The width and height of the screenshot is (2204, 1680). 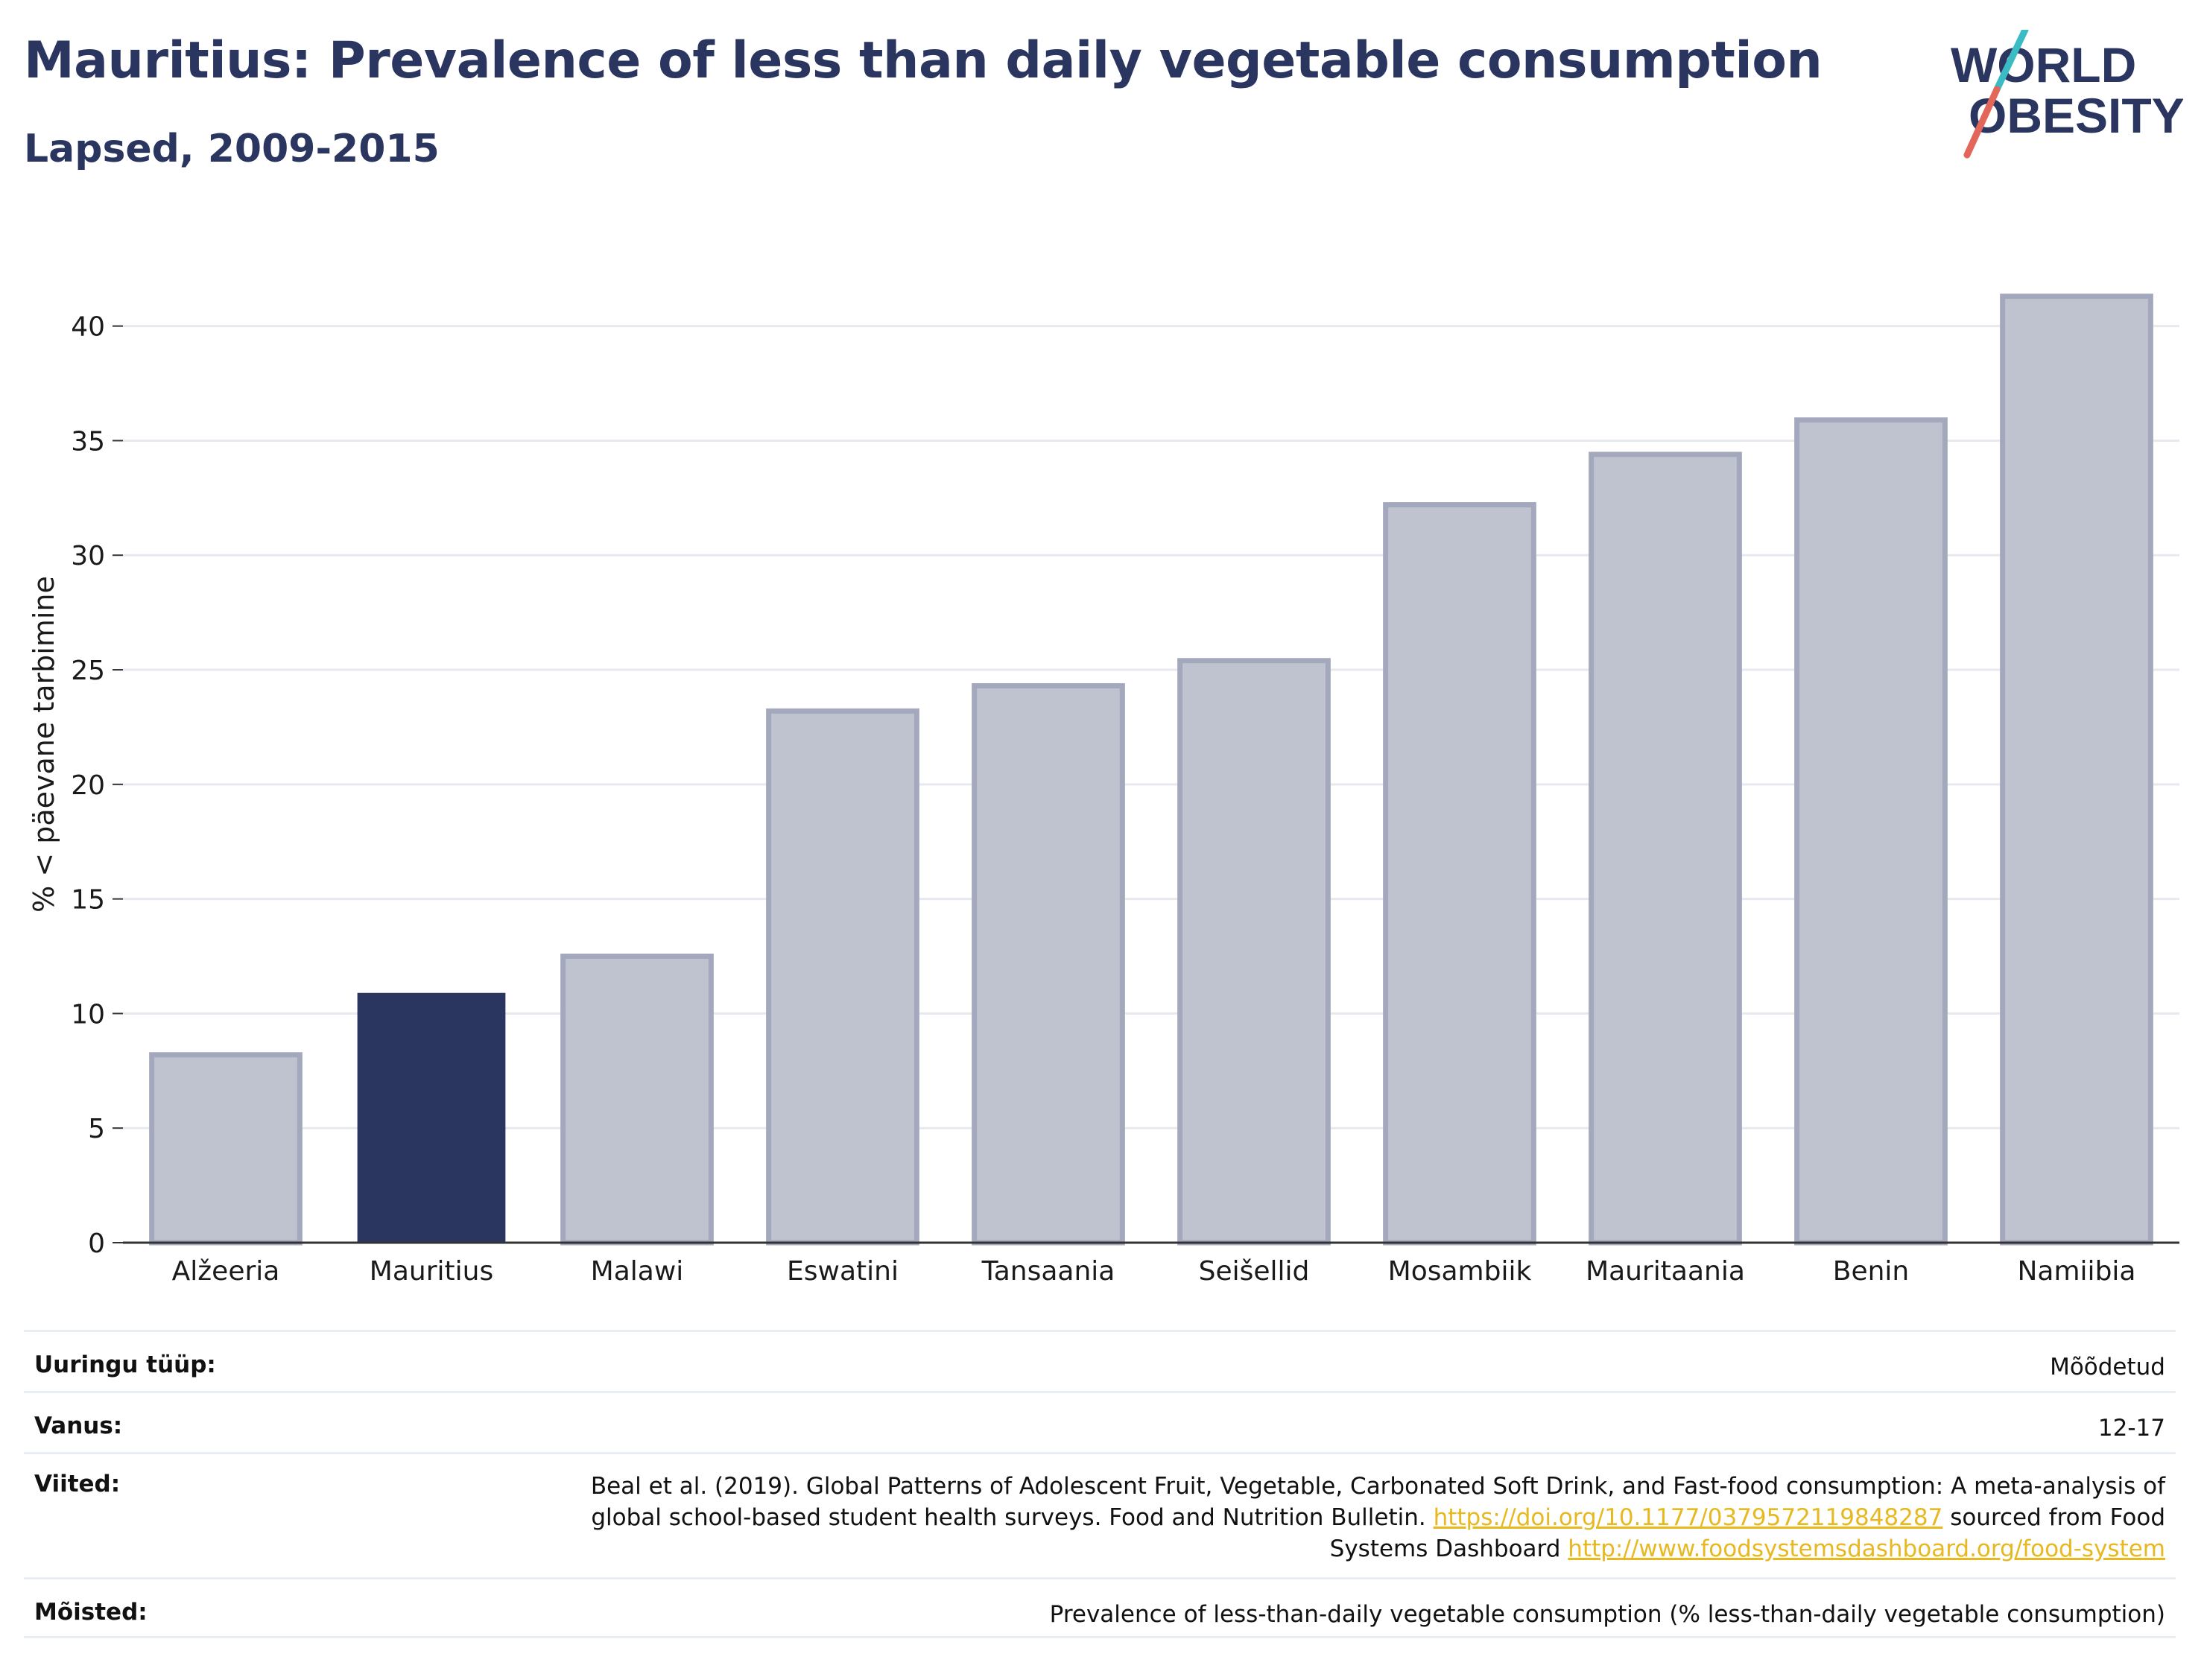 I want to click on y-tick-label: 30, so click(x=88, y=556).